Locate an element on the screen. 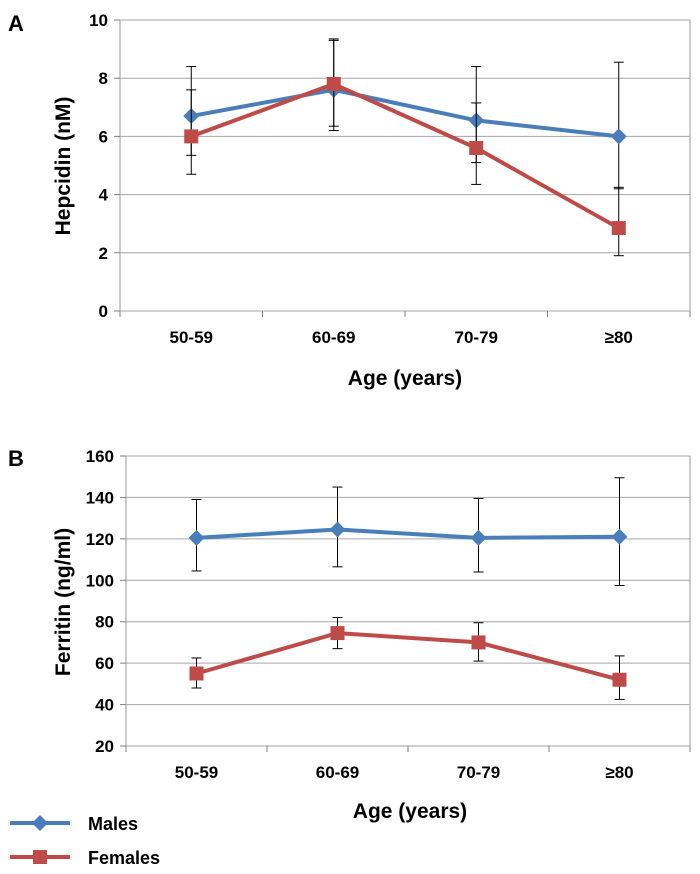 The width and height of the screenshot is (700, 874). panel-b-y-tick-label: 80 is located at coordinates (104, 622).